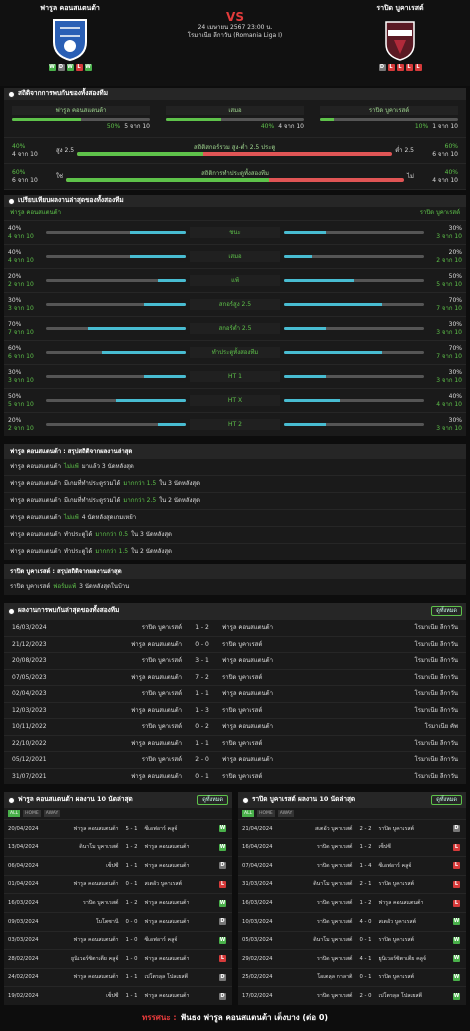 The width and height of the screenshot is (470, 1031). What do you see at coordinates (455, 253) in the screenshot?
I see `away-pct: 20%` at bounding box center [455, 253].